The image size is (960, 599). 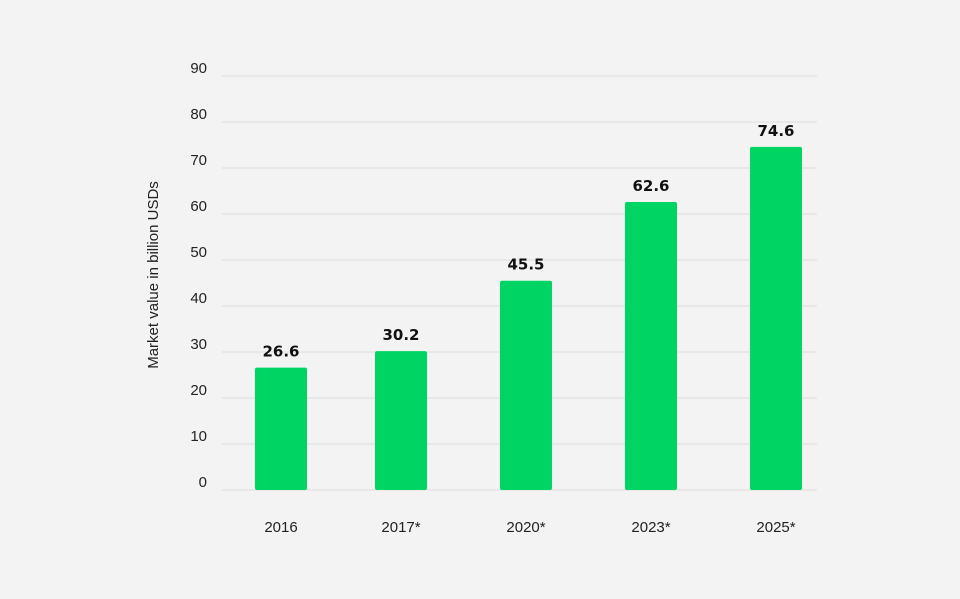 What do you see at coordinates (203, 482) in the screenshot?
I see `y-tick-label: 0` at bounding box center [203, 482].